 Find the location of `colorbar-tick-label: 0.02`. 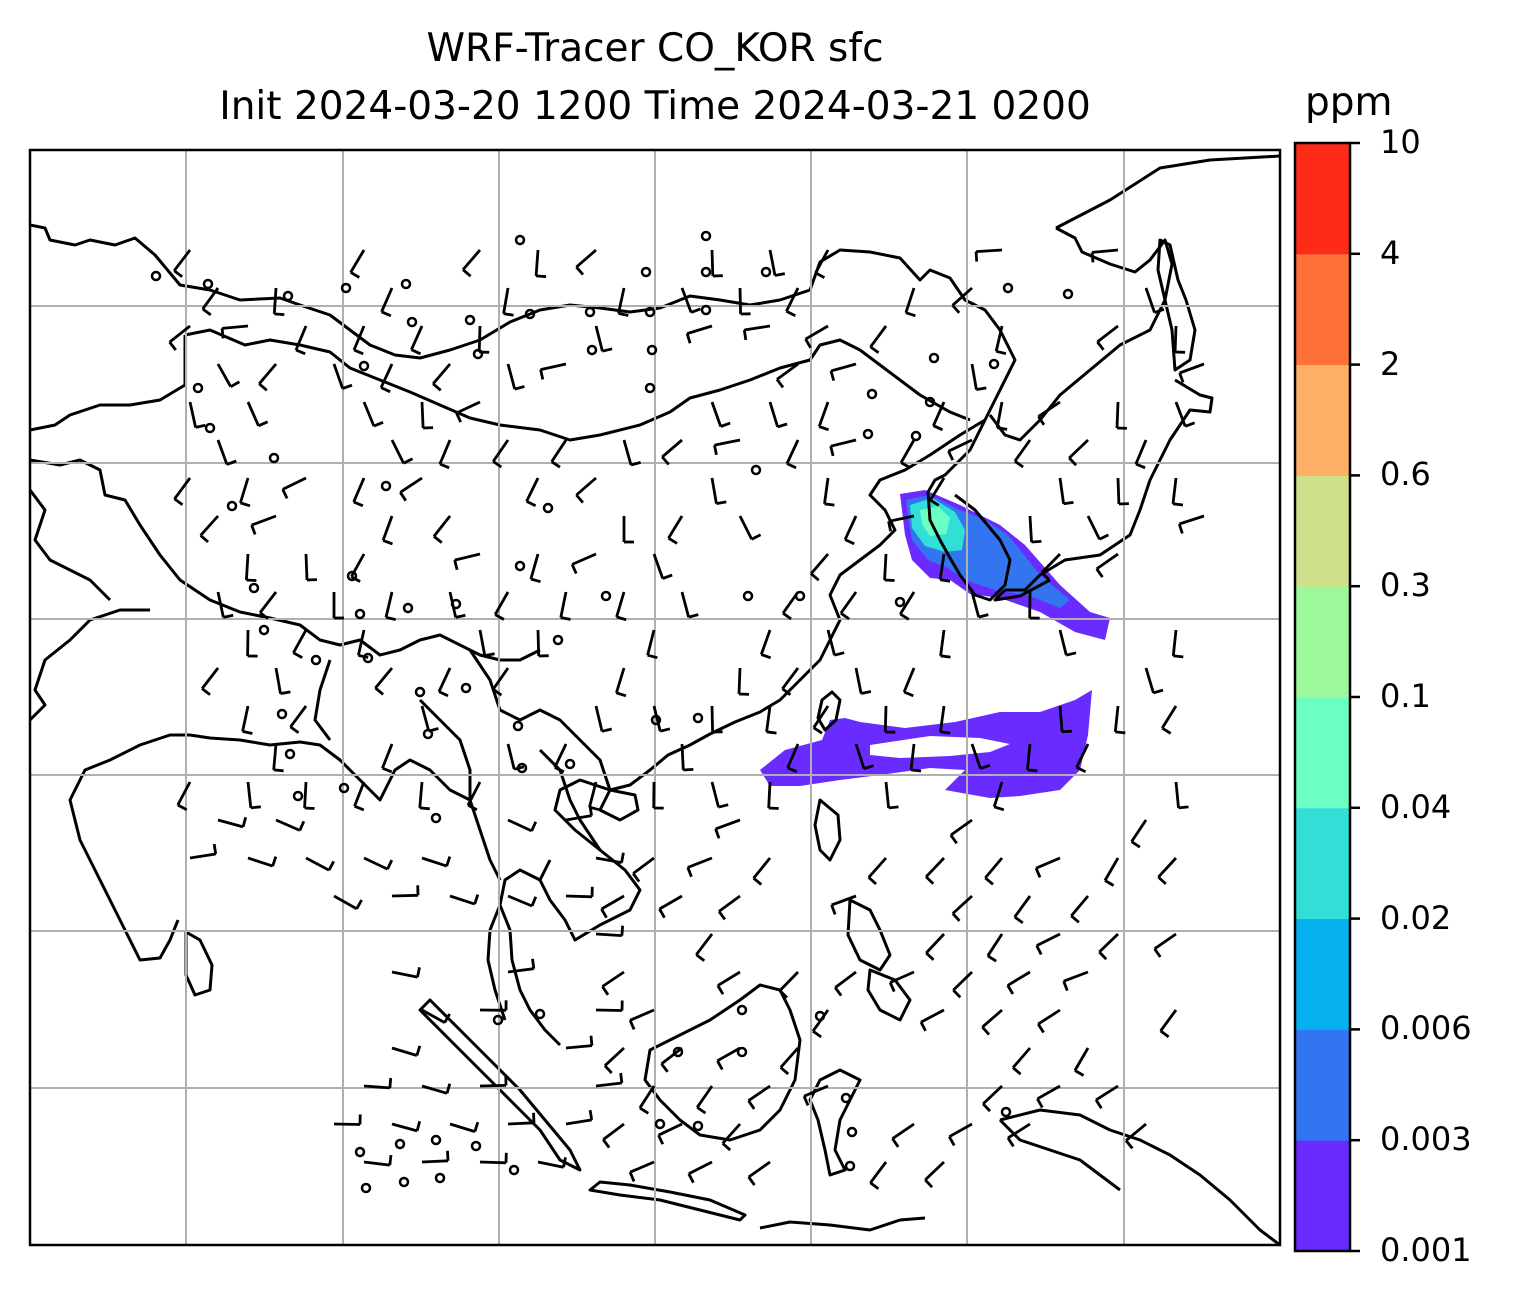

colorbar-tick-label: 0.02 is located at coordinates (1416, 917).